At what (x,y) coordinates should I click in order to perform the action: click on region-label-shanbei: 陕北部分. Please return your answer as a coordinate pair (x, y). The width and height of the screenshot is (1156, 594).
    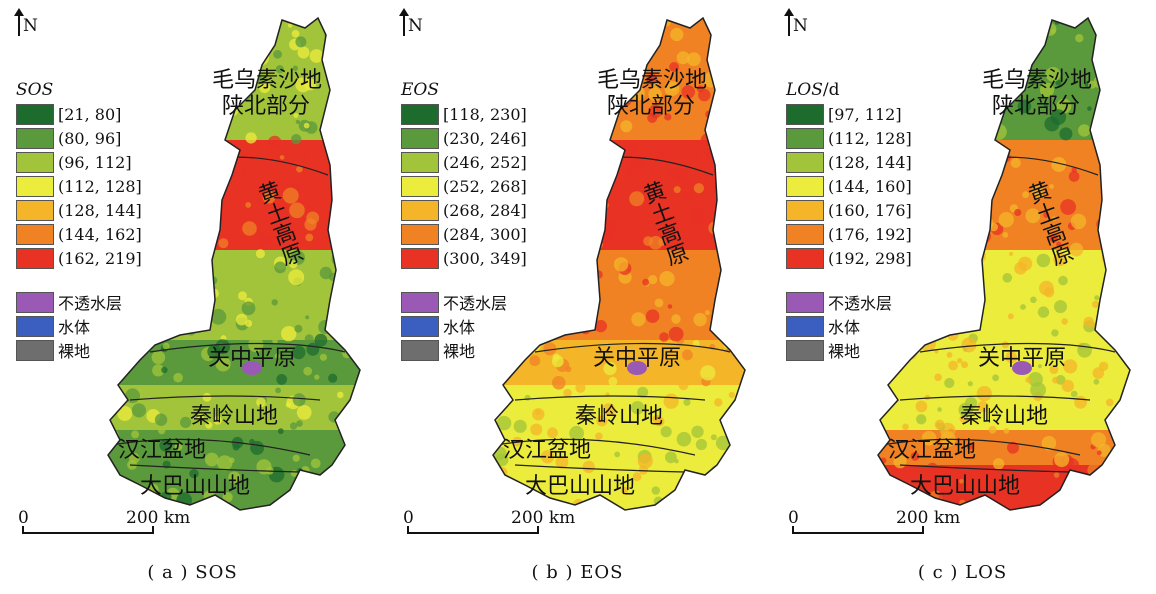
    Looking at the image, I should click on (266, 106).